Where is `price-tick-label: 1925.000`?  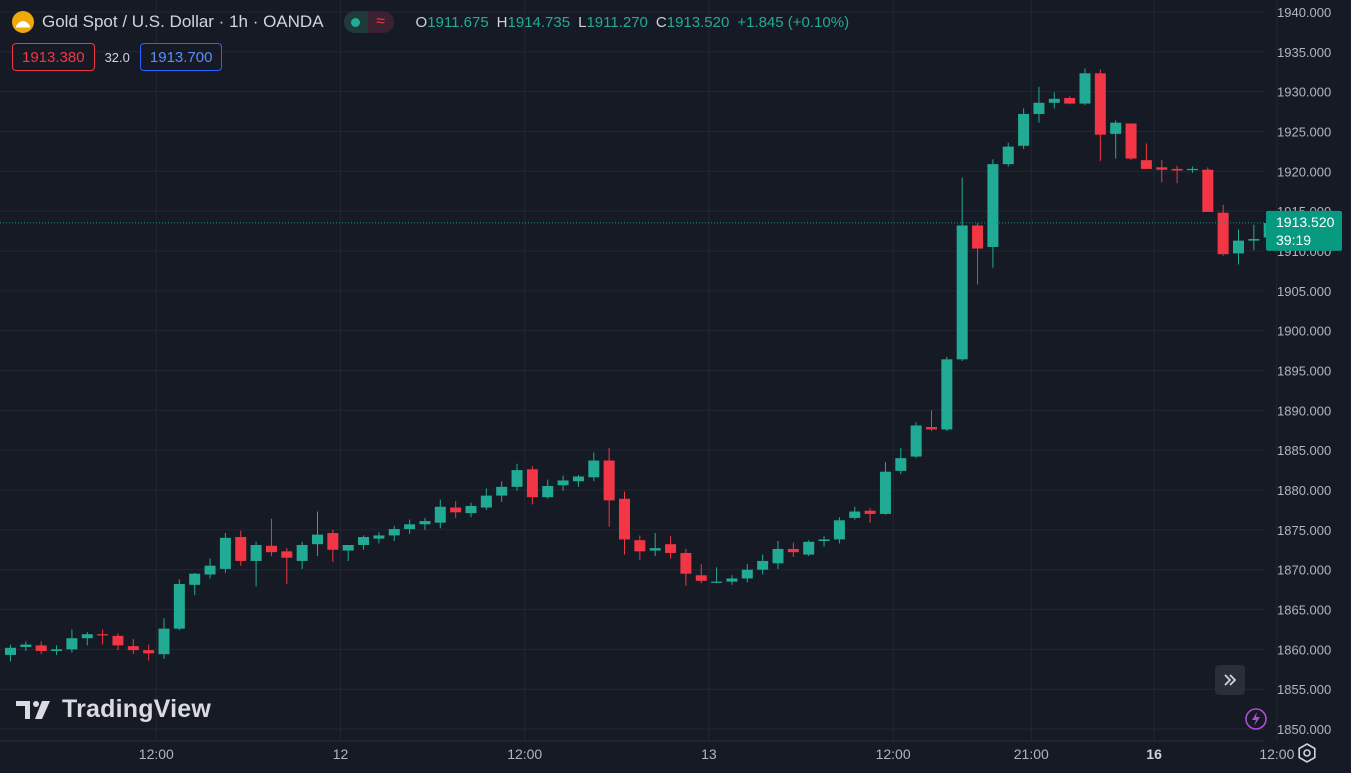
price-tick-label: 1925.000 is located at coordinates (1304, 131).